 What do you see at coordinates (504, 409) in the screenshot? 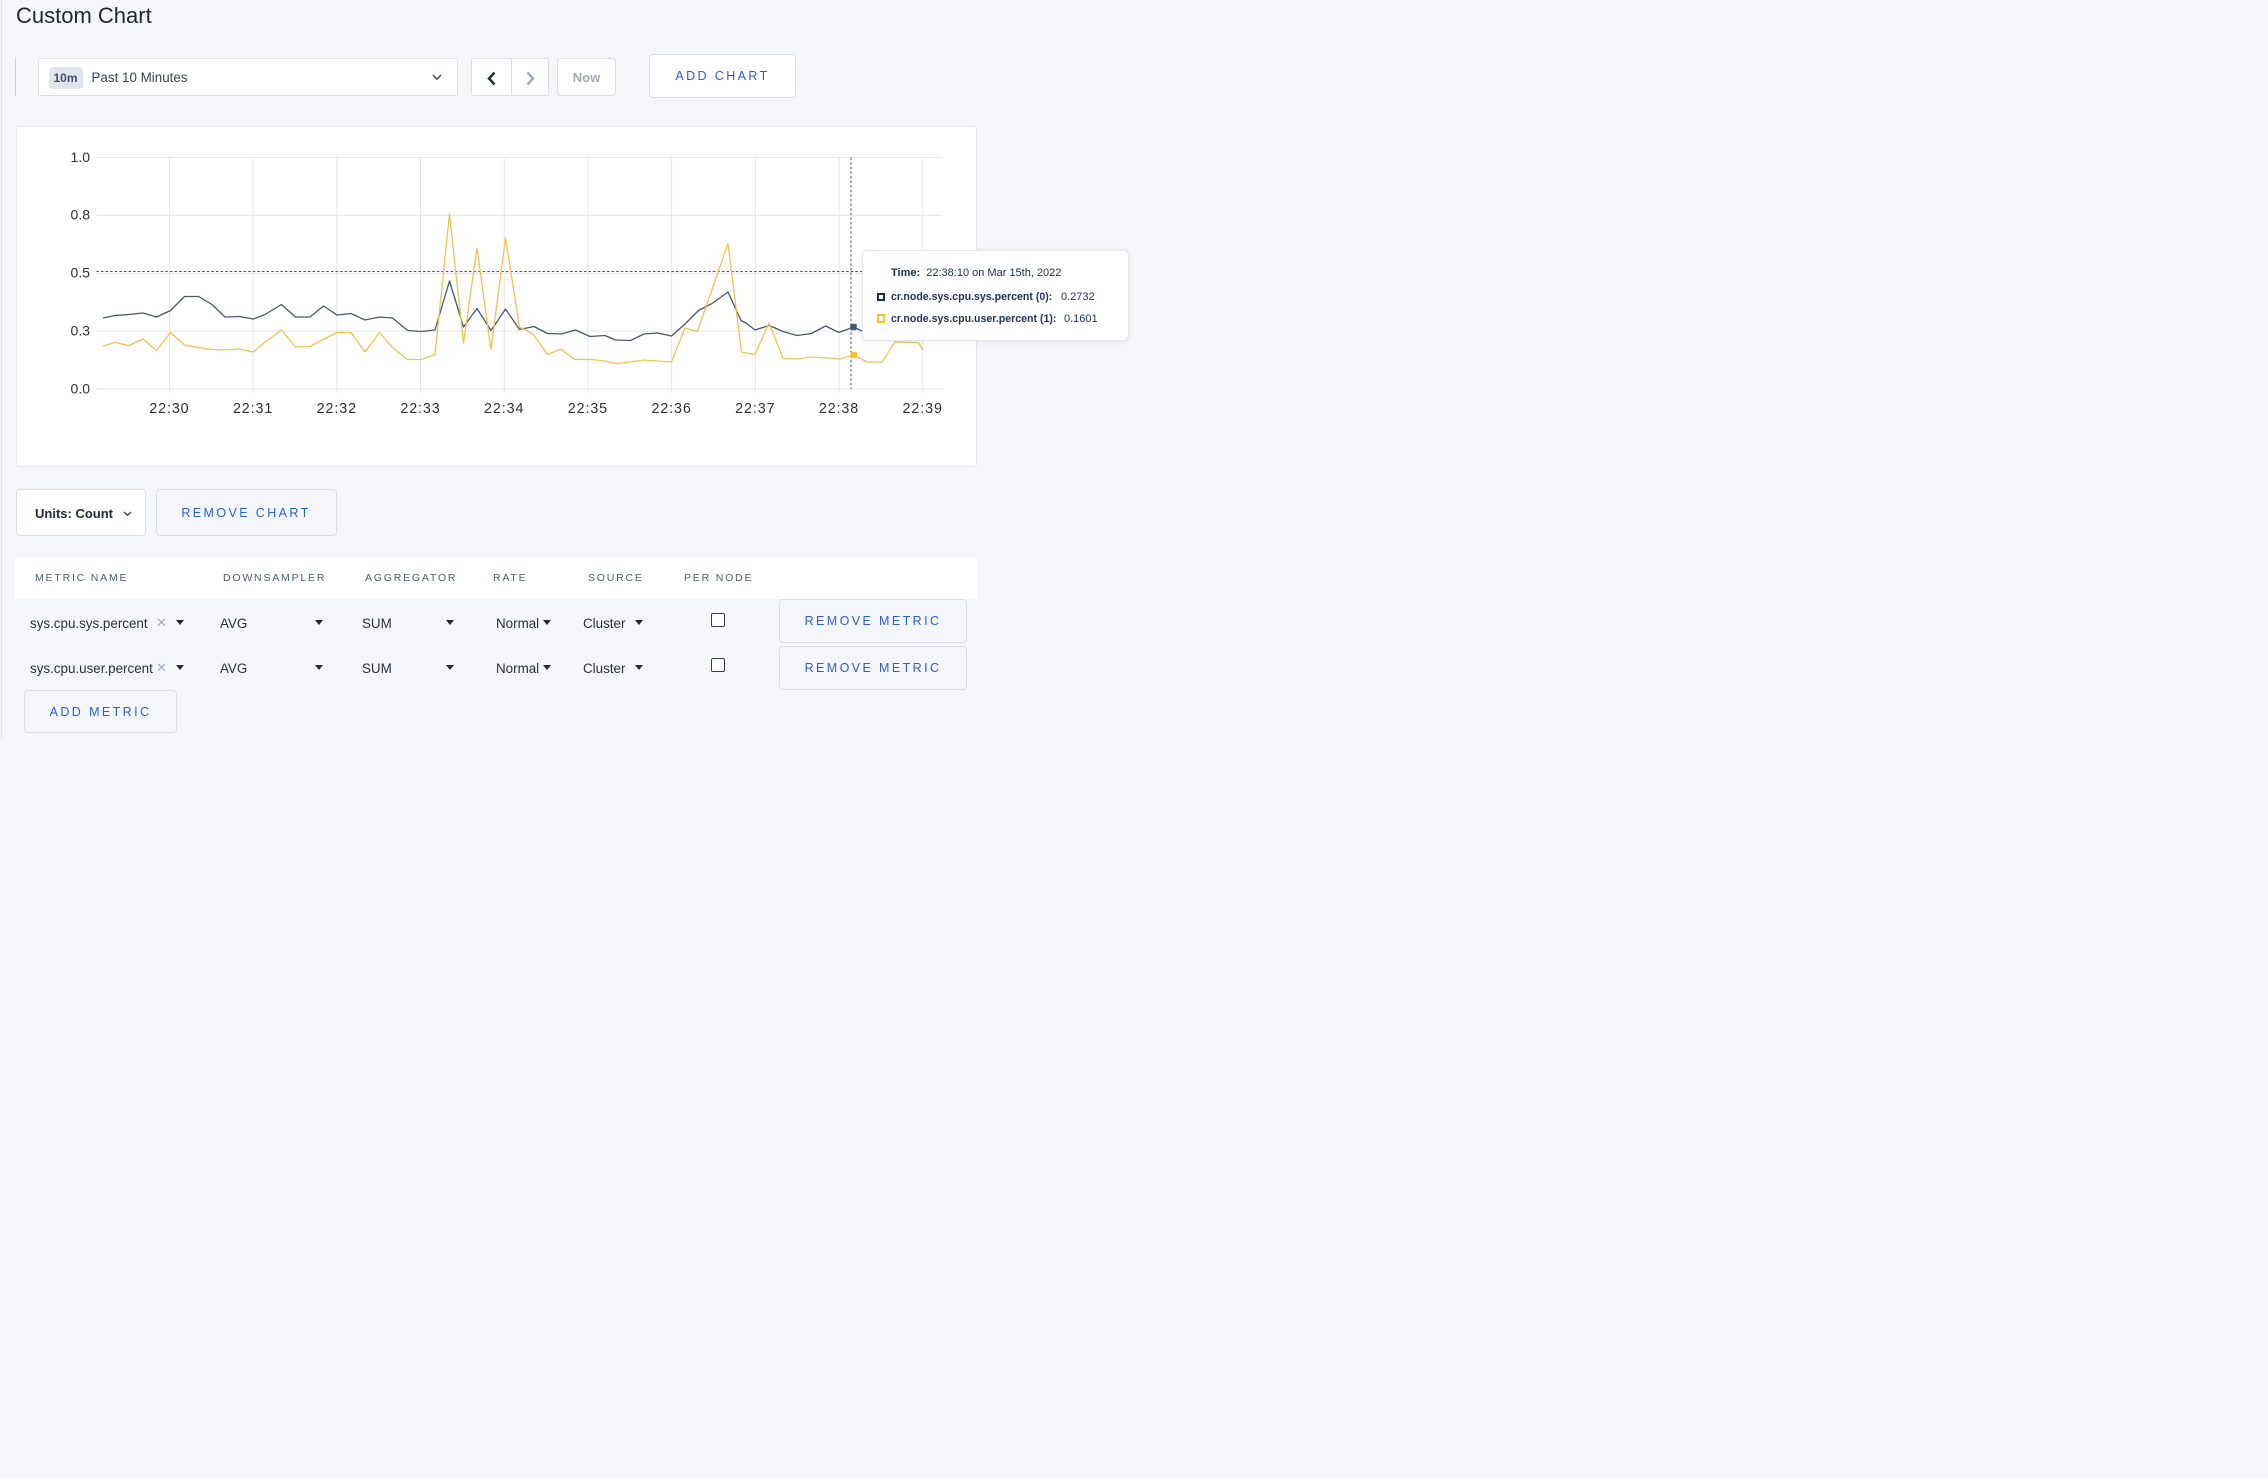
I see `svg-text: 22:34` at bounding box center [504, 409].